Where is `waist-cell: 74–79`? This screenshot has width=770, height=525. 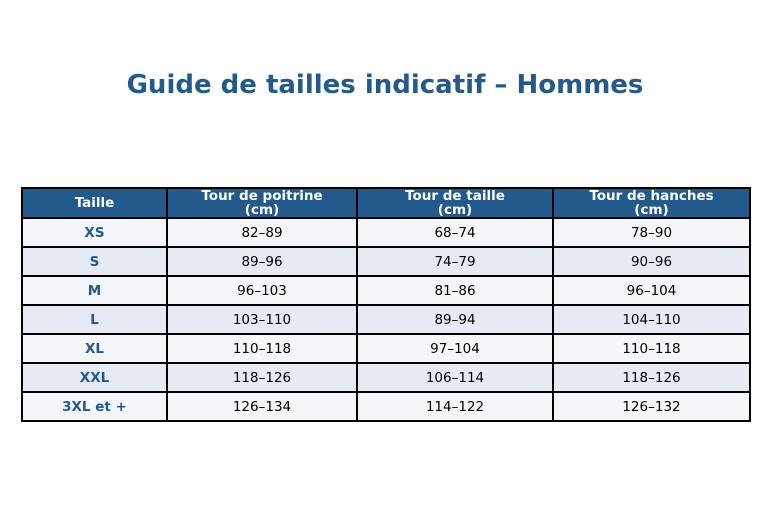
waist-cell: 74–79 is located at coordinates (455, 261).